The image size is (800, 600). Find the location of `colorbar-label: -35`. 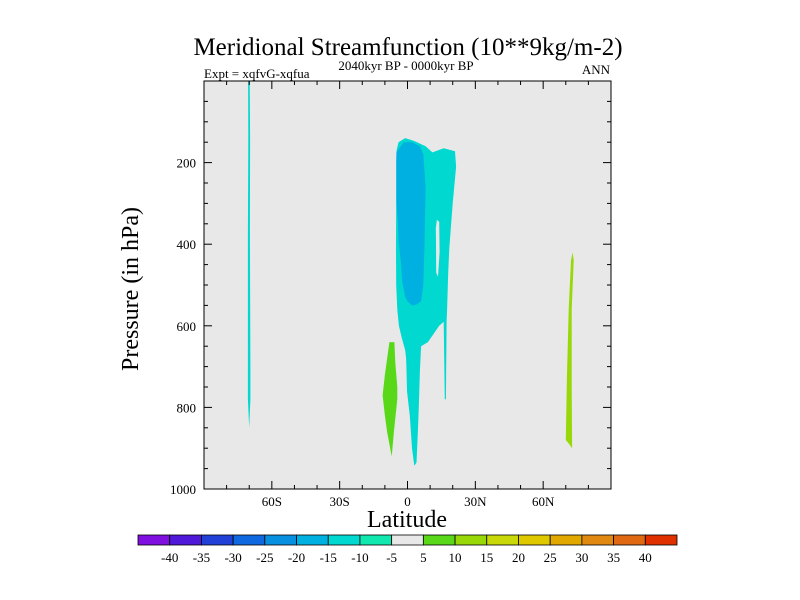

colorbar-label: -35 is located at coordinates (201, 557).